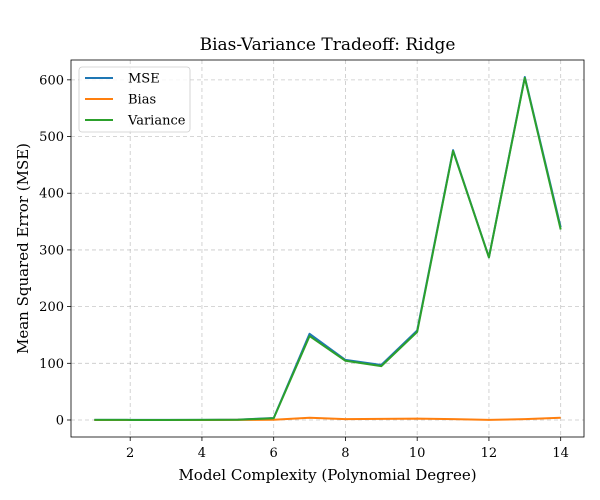 The image size is (600, 500). What do you see at coordinates (202, 453) in the screenshot?
I see `x-tick-label: 4` at bounding box center [202, 453].